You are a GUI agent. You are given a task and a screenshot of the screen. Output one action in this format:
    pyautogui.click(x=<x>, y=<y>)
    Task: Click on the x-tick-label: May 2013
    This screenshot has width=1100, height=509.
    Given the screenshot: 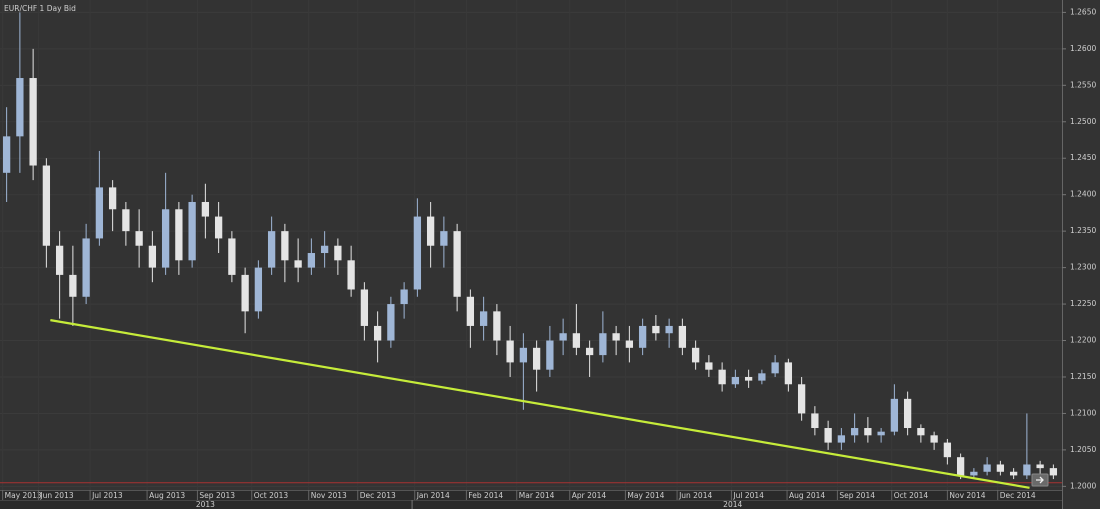 What is the action you would take?
    pyautogui.click(x=23, y=495)
    